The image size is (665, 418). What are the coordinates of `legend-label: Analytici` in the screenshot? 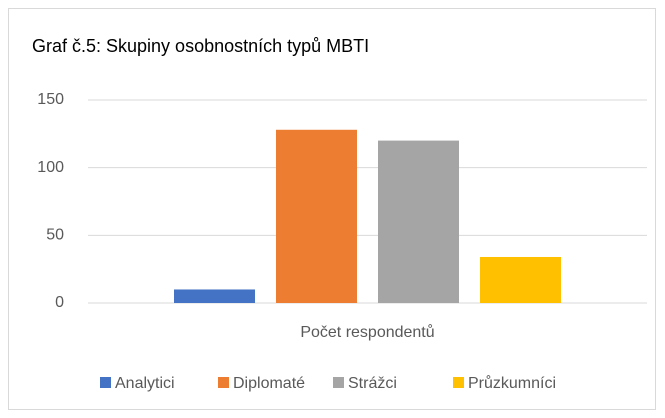 It's located at (145, 383).